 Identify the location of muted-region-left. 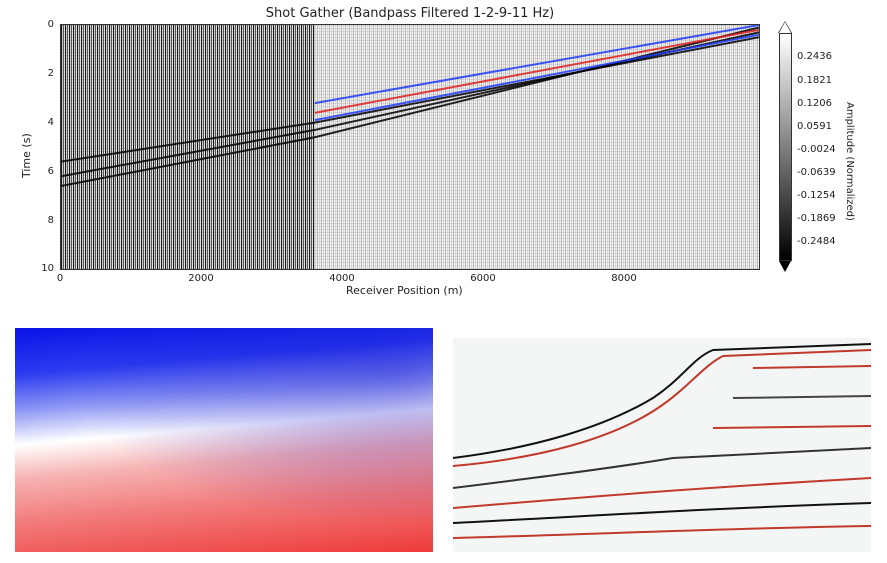
(188, 147).